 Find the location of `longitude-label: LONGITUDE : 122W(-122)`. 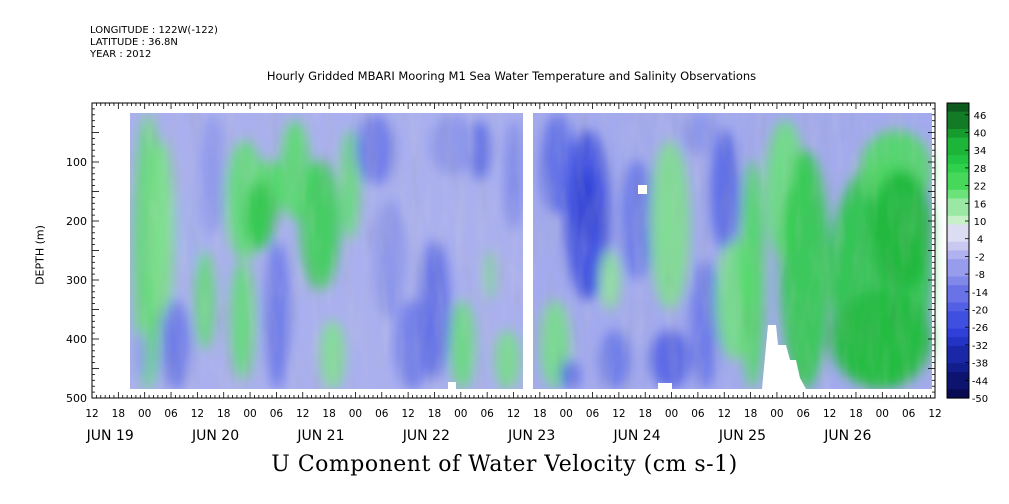

longitude-label: LONGITUDE : 122W(-122) is located at coordinates (154, 30).